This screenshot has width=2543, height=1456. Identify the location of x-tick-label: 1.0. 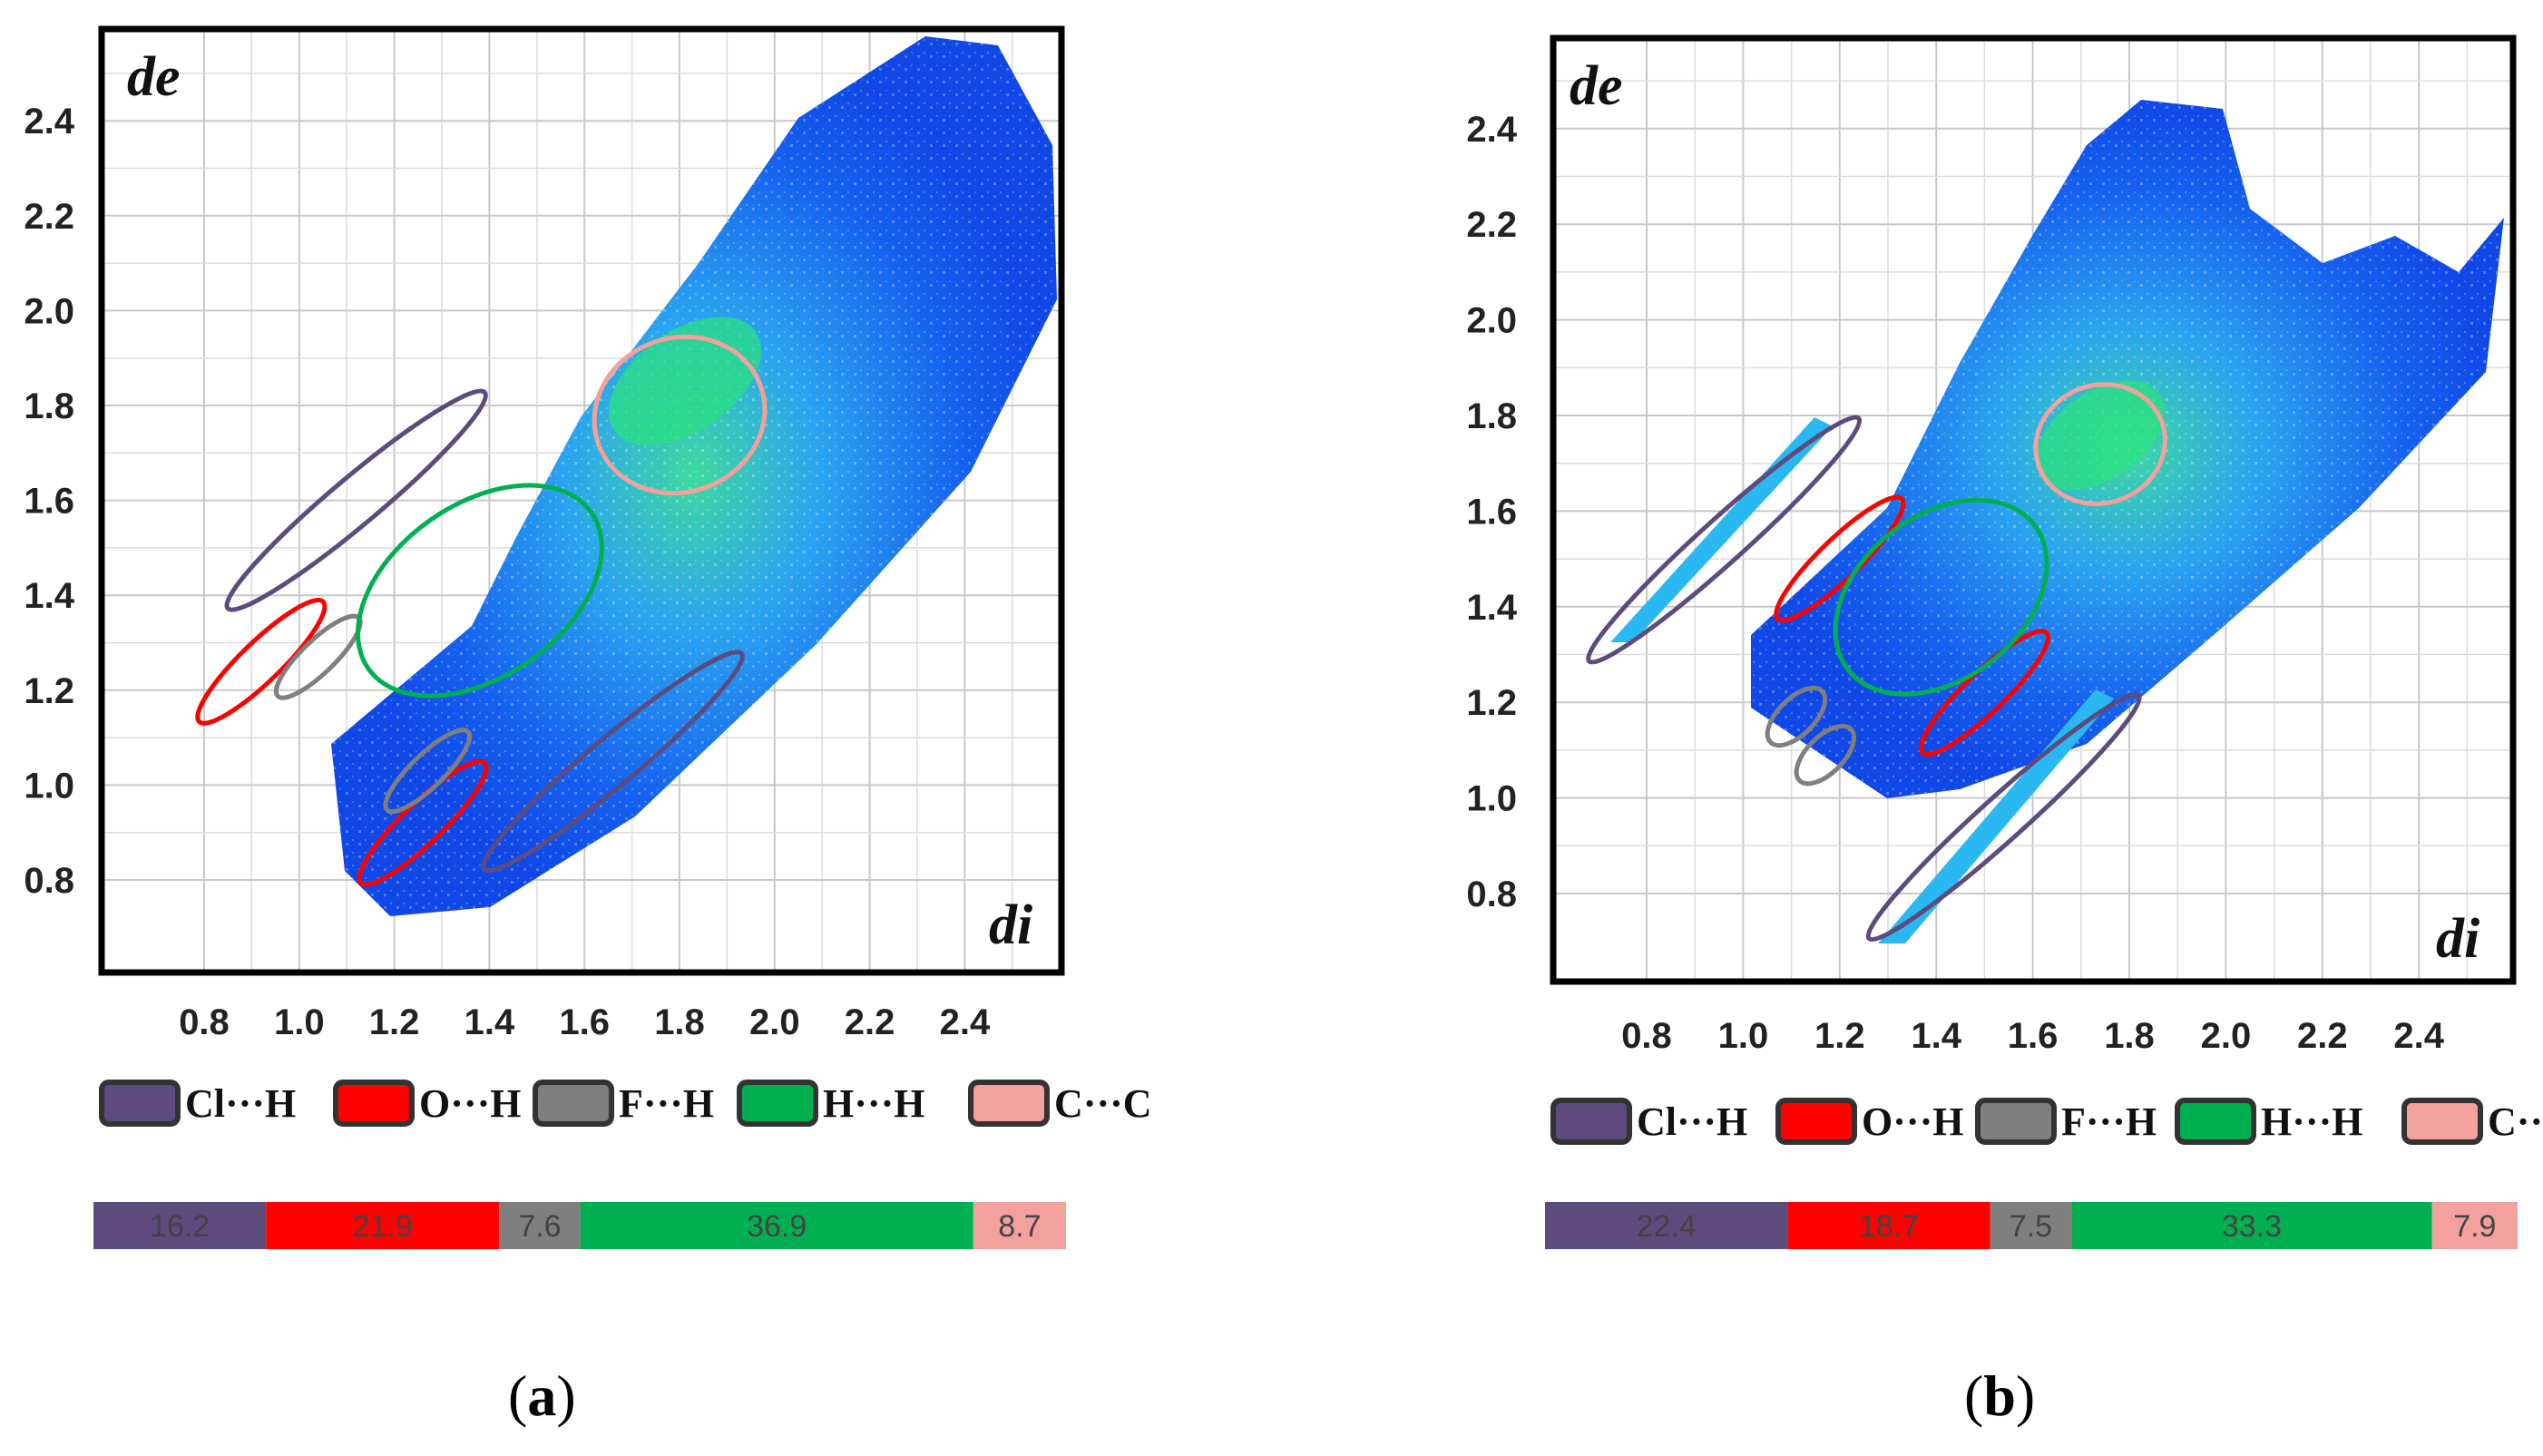
(299, 1022).